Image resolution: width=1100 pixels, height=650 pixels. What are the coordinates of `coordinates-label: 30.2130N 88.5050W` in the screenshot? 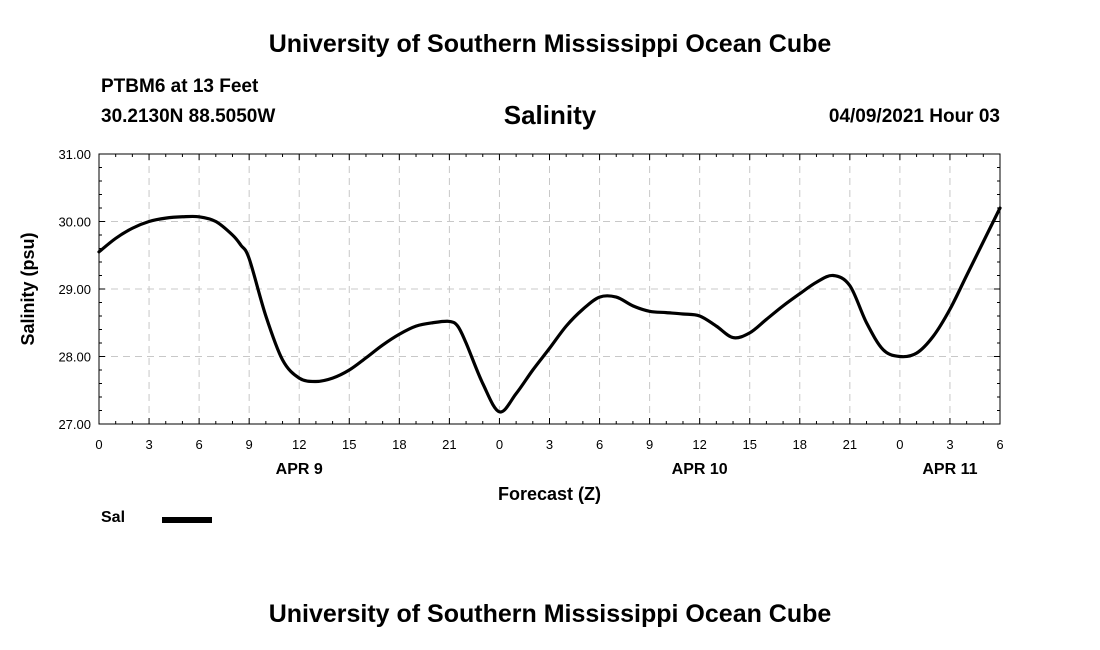 It's located at (188, 116).